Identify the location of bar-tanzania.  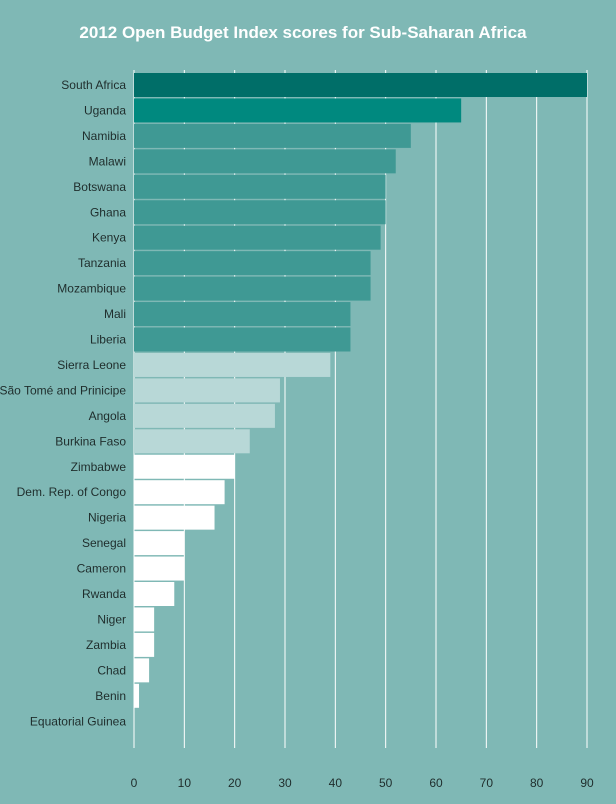
(252, 263).